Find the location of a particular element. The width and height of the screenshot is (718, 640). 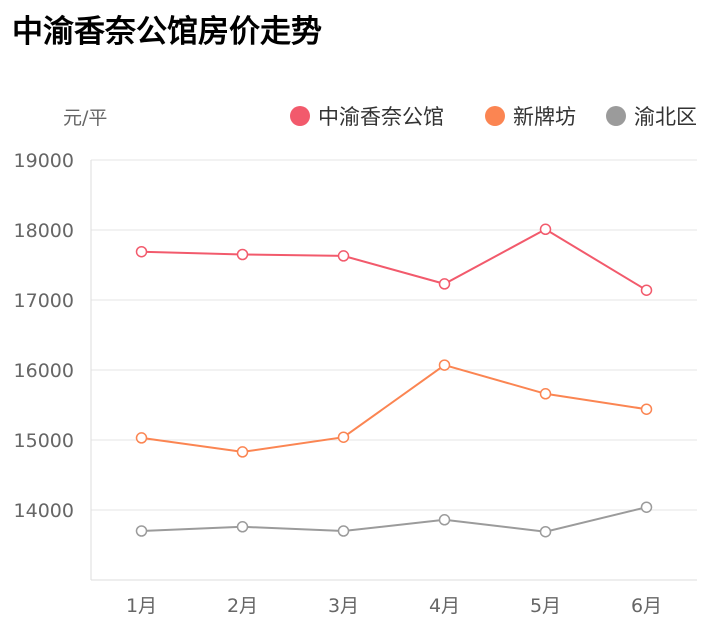

y-tick-label: 17000 is located at coordinates (44, 301).